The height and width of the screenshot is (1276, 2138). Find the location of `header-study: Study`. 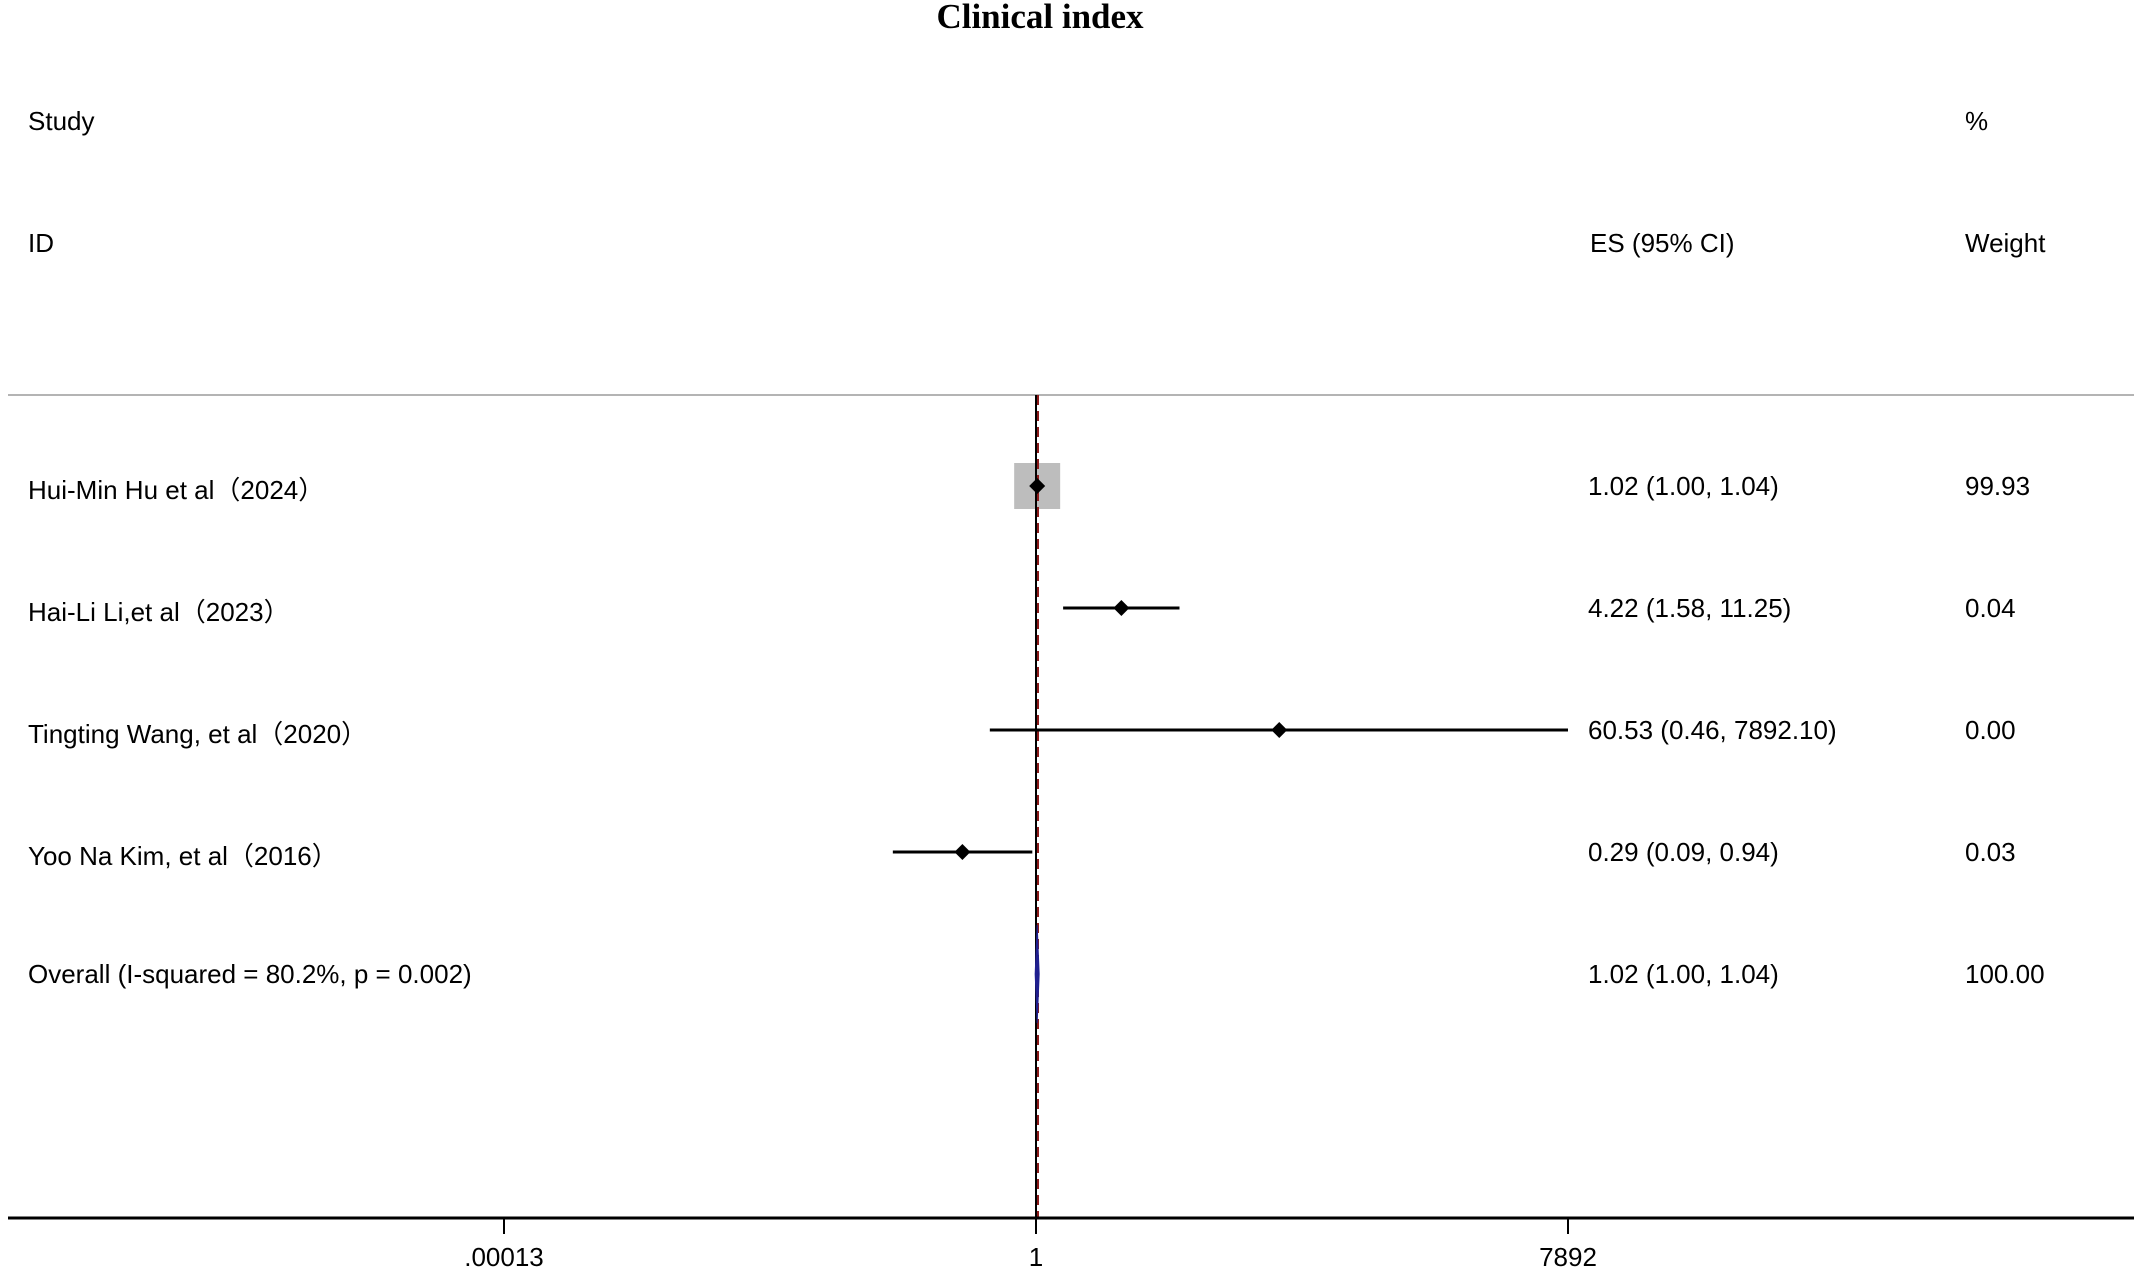

header-study: Study is located at coordinates (61, 121).